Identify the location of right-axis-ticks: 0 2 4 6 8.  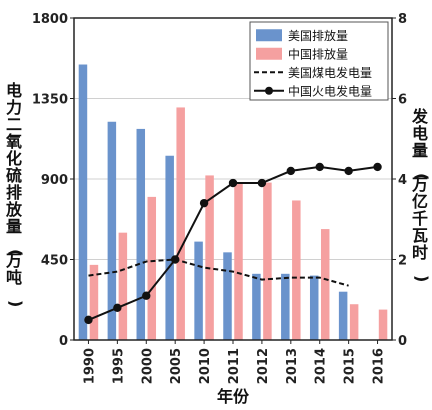
(399, 180).